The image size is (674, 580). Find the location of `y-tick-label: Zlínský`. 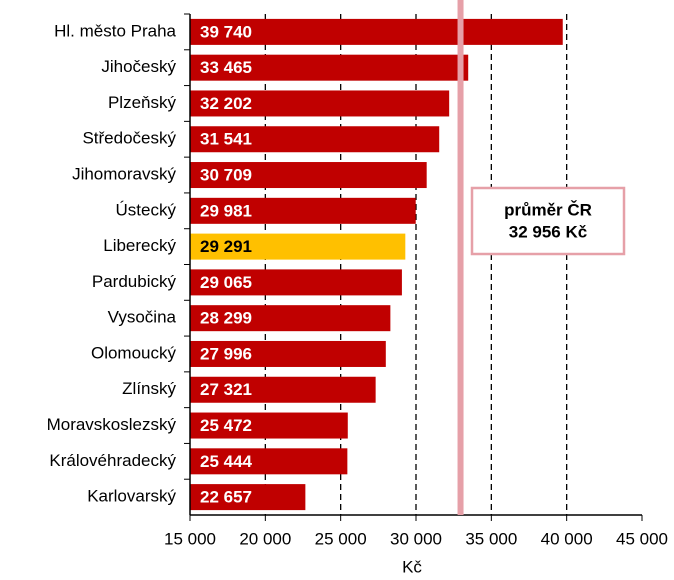

y-tick-label: Zlínský is located at coordinates (149, 388).